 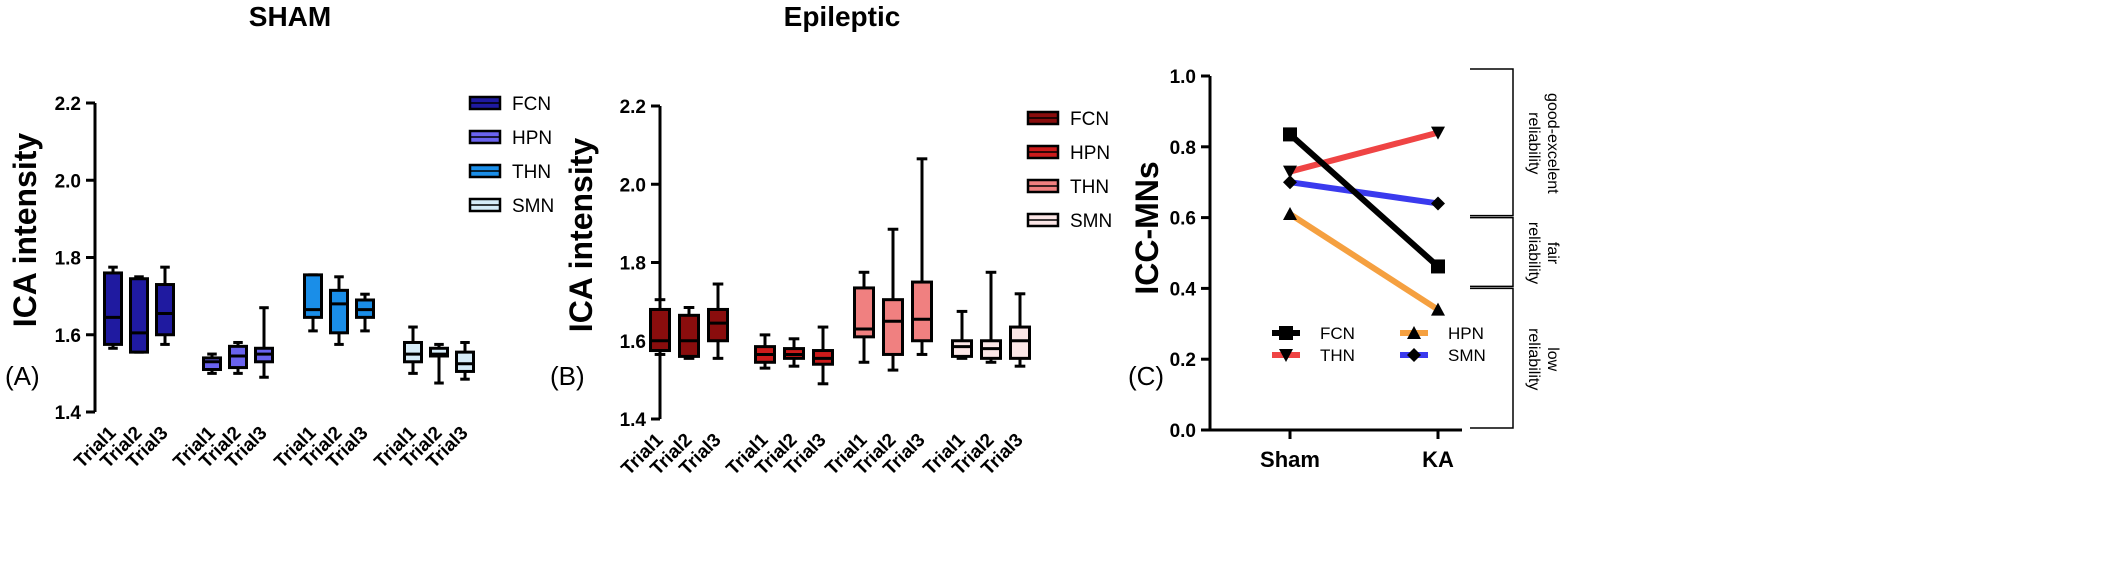 What do you see at coordinates (823, 355) in the screenshot?
I see `box-hpn-trial3` at bounding box center [823, 355].